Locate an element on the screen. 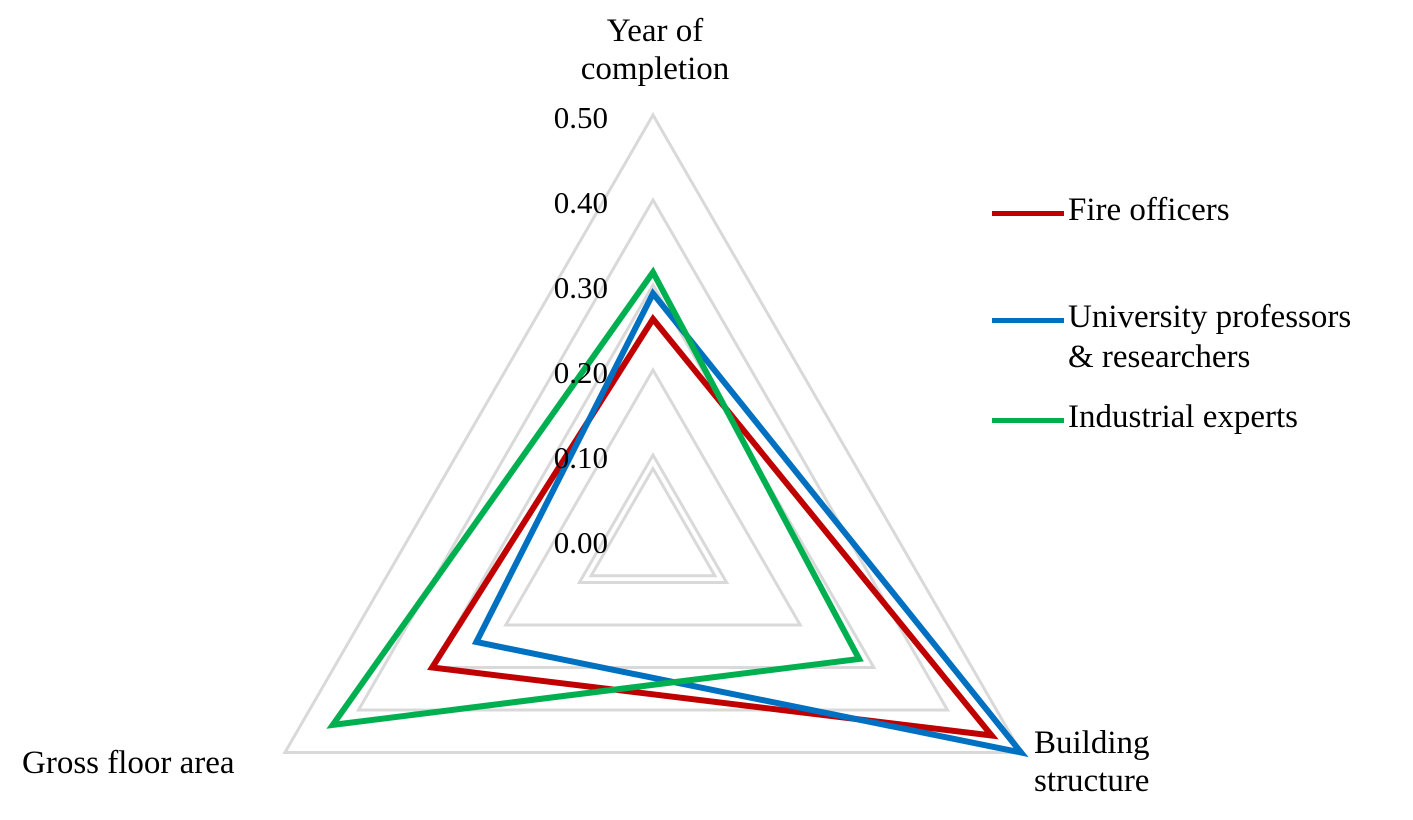 Image resolution: width=1413 pixels, height=820 pixels. tick-label: 0.00 is located at coordinates (581, 542).